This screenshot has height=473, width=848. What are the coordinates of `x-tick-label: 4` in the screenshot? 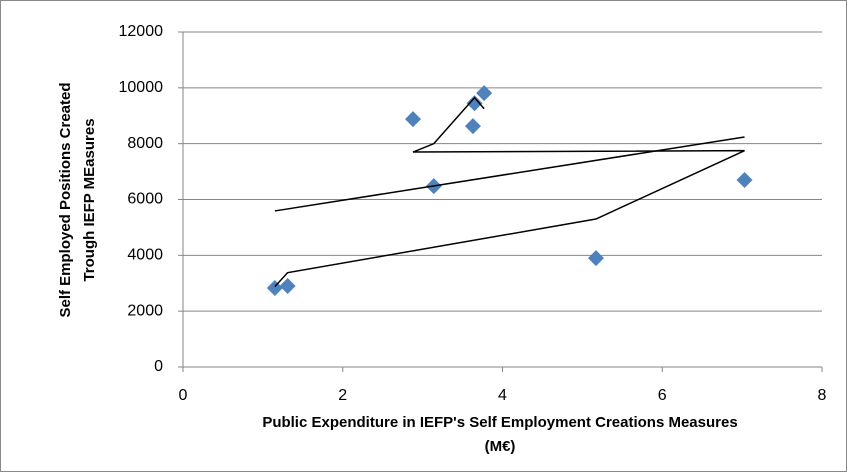 It's located at (502, 395).